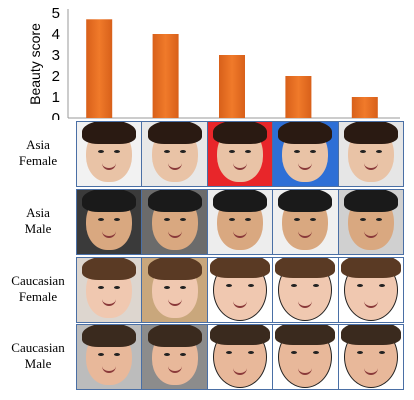 Image resolution: width=414 pixels, height=400 pixels. Describe the element at coordinates (38, 228) in the screenshot. I see `row-label-line2: Male` at that location.